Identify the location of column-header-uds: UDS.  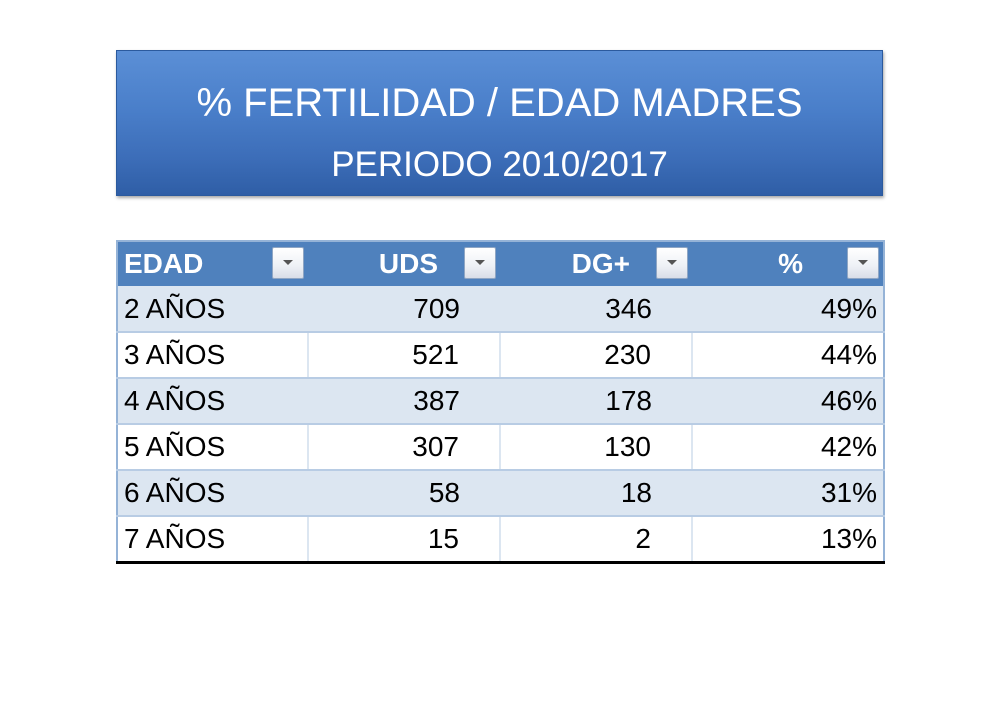
(404, 263).